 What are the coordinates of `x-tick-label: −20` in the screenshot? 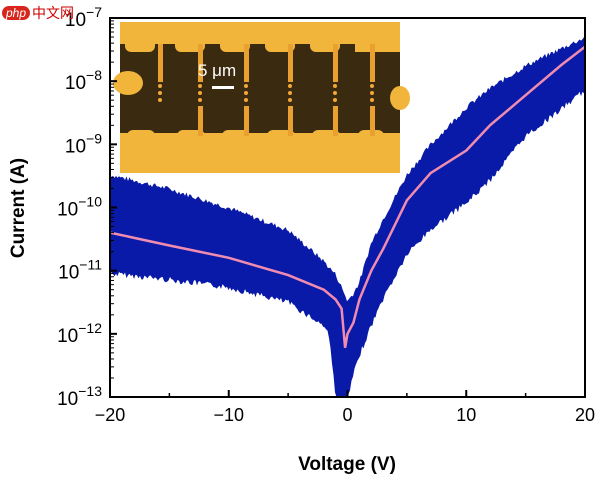 It's located at (110, 415).